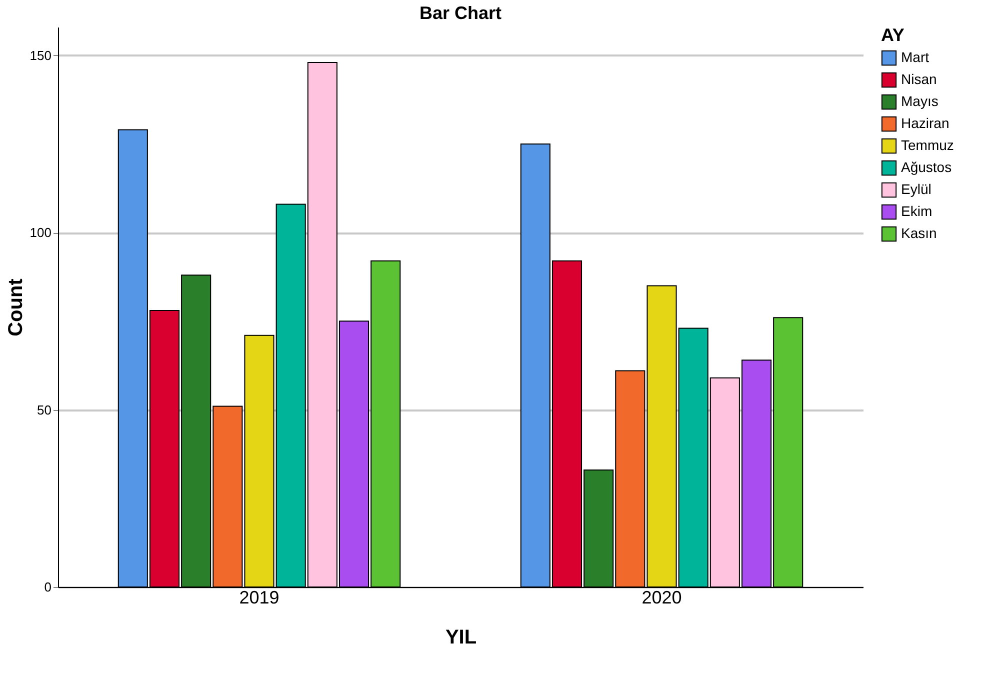 This screenshot has width=994, height=682. Describe the element at coordinates (916, 189) in the screenshot. I see `legend-label: Eylül` at that location.